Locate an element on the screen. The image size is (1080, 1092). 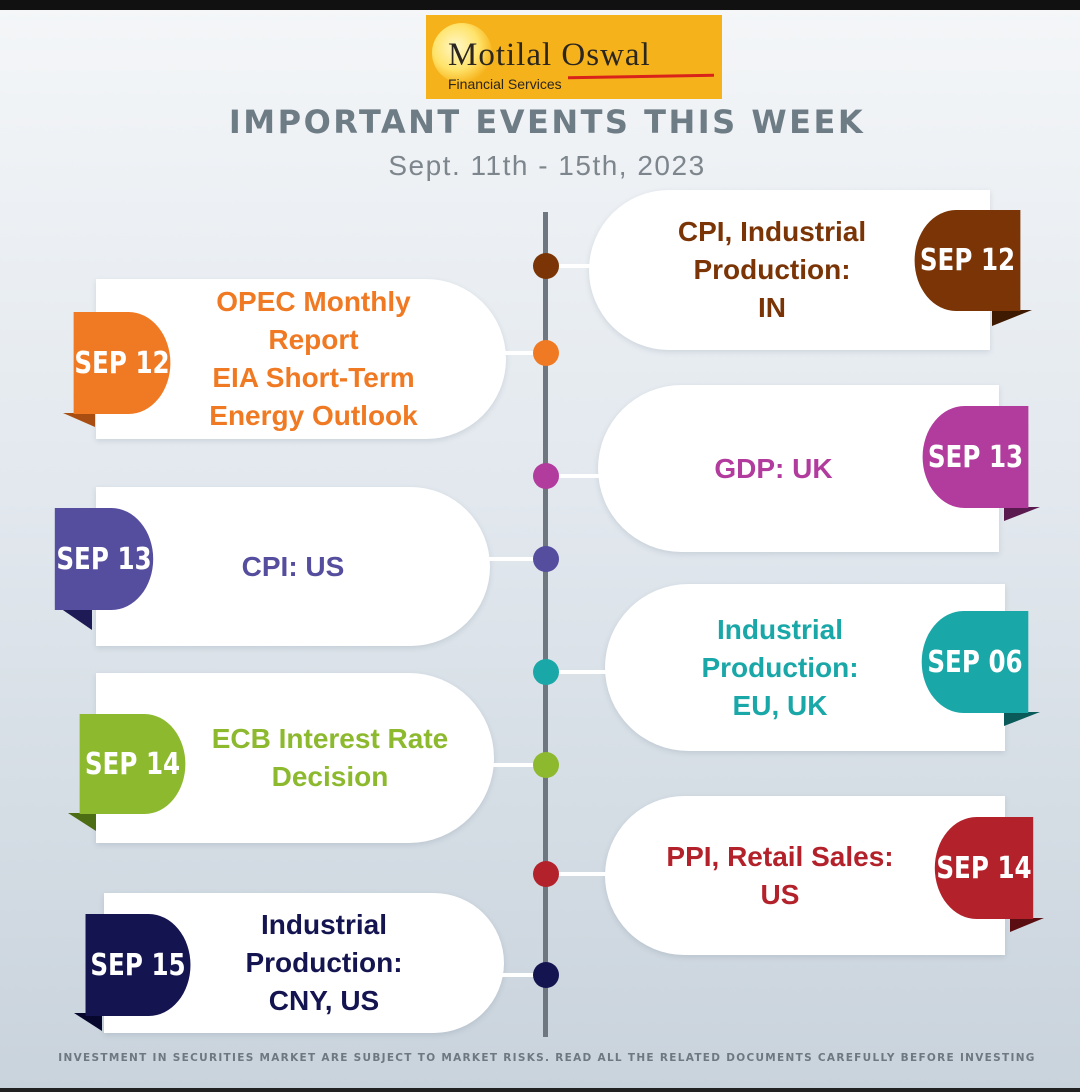
brand-tagline: Financial Services is located at coordinates (505, 84).